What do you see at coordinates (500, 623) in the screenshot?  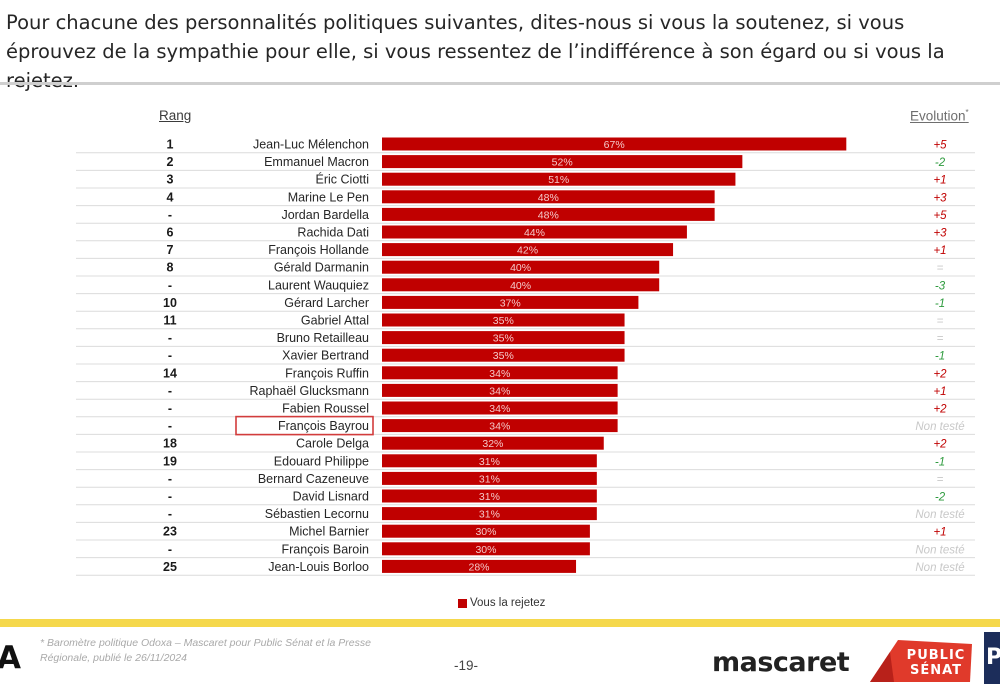 I see `footer-yellow-band` at bounding box center [500, 623].